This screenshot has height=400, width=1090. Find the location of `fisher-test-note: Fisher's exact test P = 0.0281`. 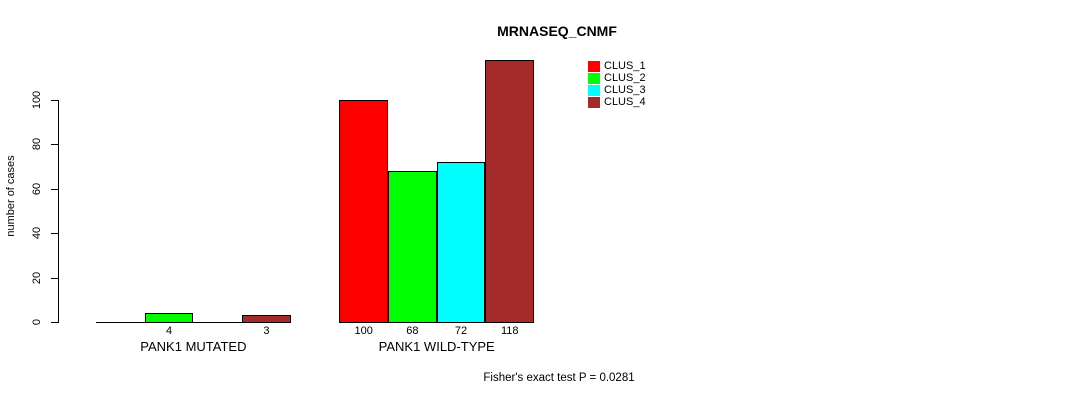

fisher-test-note: Fisher's exact test P = 0.0281 is located at coordinates (559, 378).